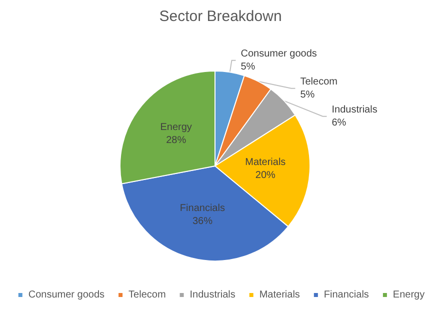 Image resolution: width=441 pixels, height=311 pixels. I want to click on legend-label: Financials, so click(346, 295).